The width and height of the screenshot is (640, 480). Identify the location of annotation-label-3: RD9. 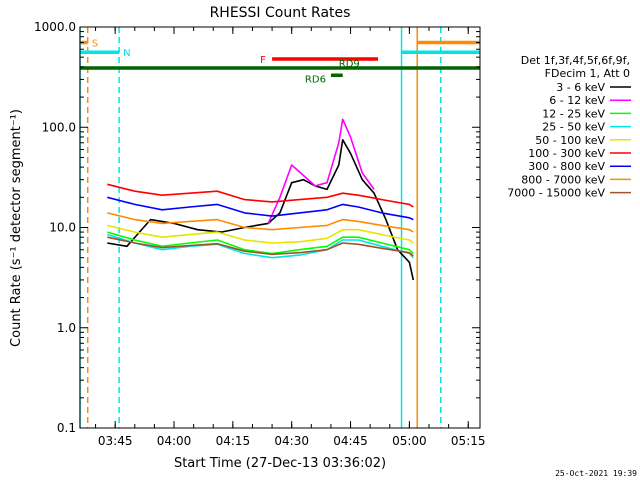
(349, 64).